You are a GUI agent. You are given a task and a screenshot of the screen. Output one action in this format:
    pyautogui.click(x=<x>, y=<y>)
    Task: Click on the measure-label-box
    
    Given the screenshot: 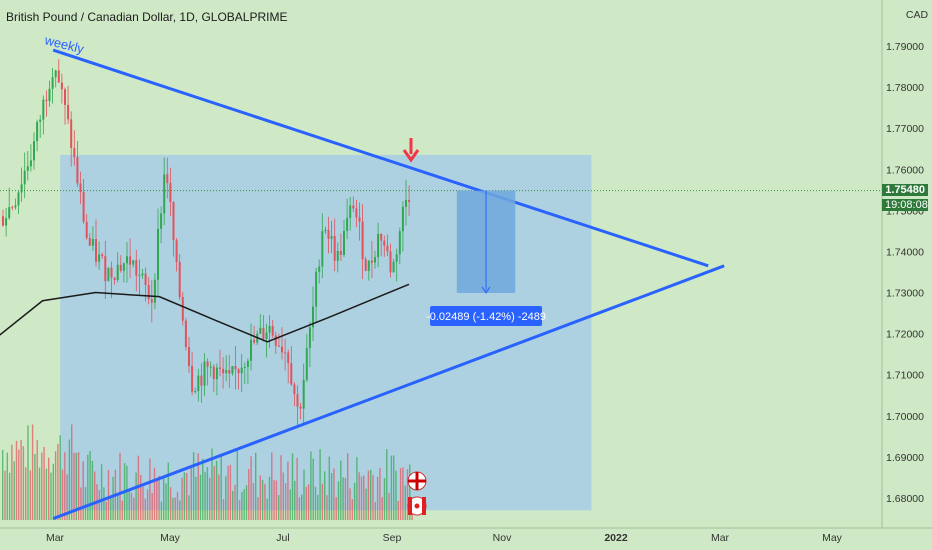 What is the action you would take?
    pyautogui.click(x=486, y=315)
    